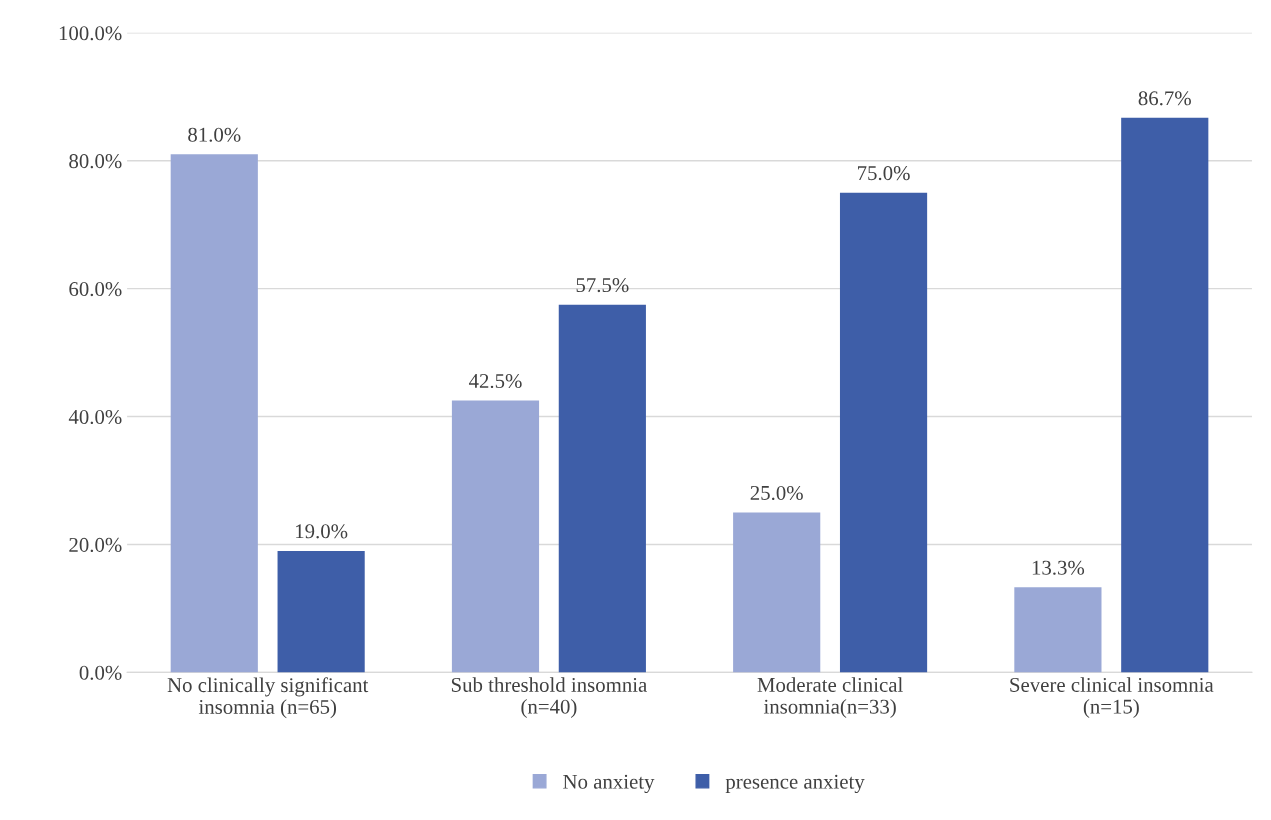 The image size is (1271, 820). Describe the element at coordinates (1058, 567) in the screenshot. I see `data-label: 13.3%` at that location.